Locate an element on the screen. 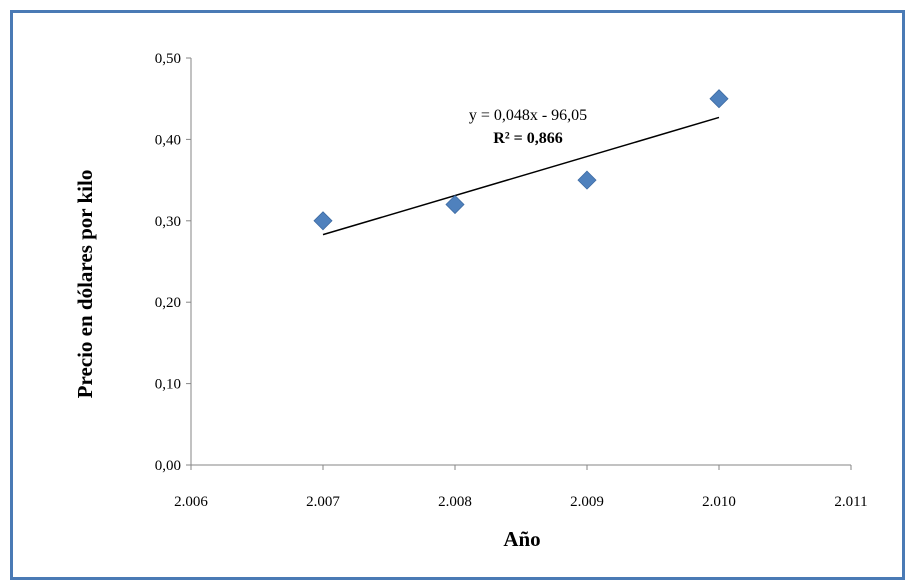 Image resolution: width=910 pixels, height=580 pixels. x-tick-label: 2.007 is located at coordinates (323, 502).